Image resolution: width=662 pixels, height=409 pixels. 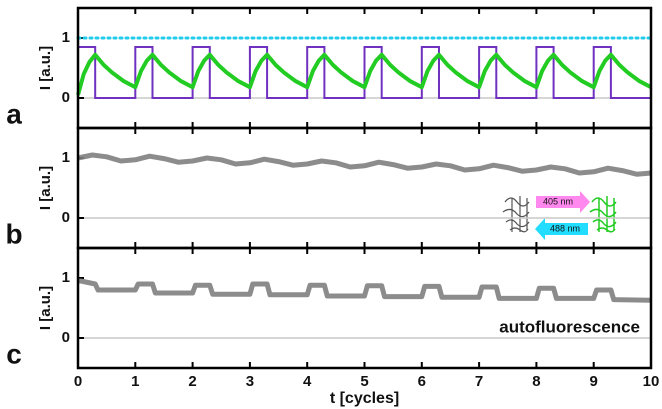 I want to click on panel-label: b, so click(x=13, y=233).